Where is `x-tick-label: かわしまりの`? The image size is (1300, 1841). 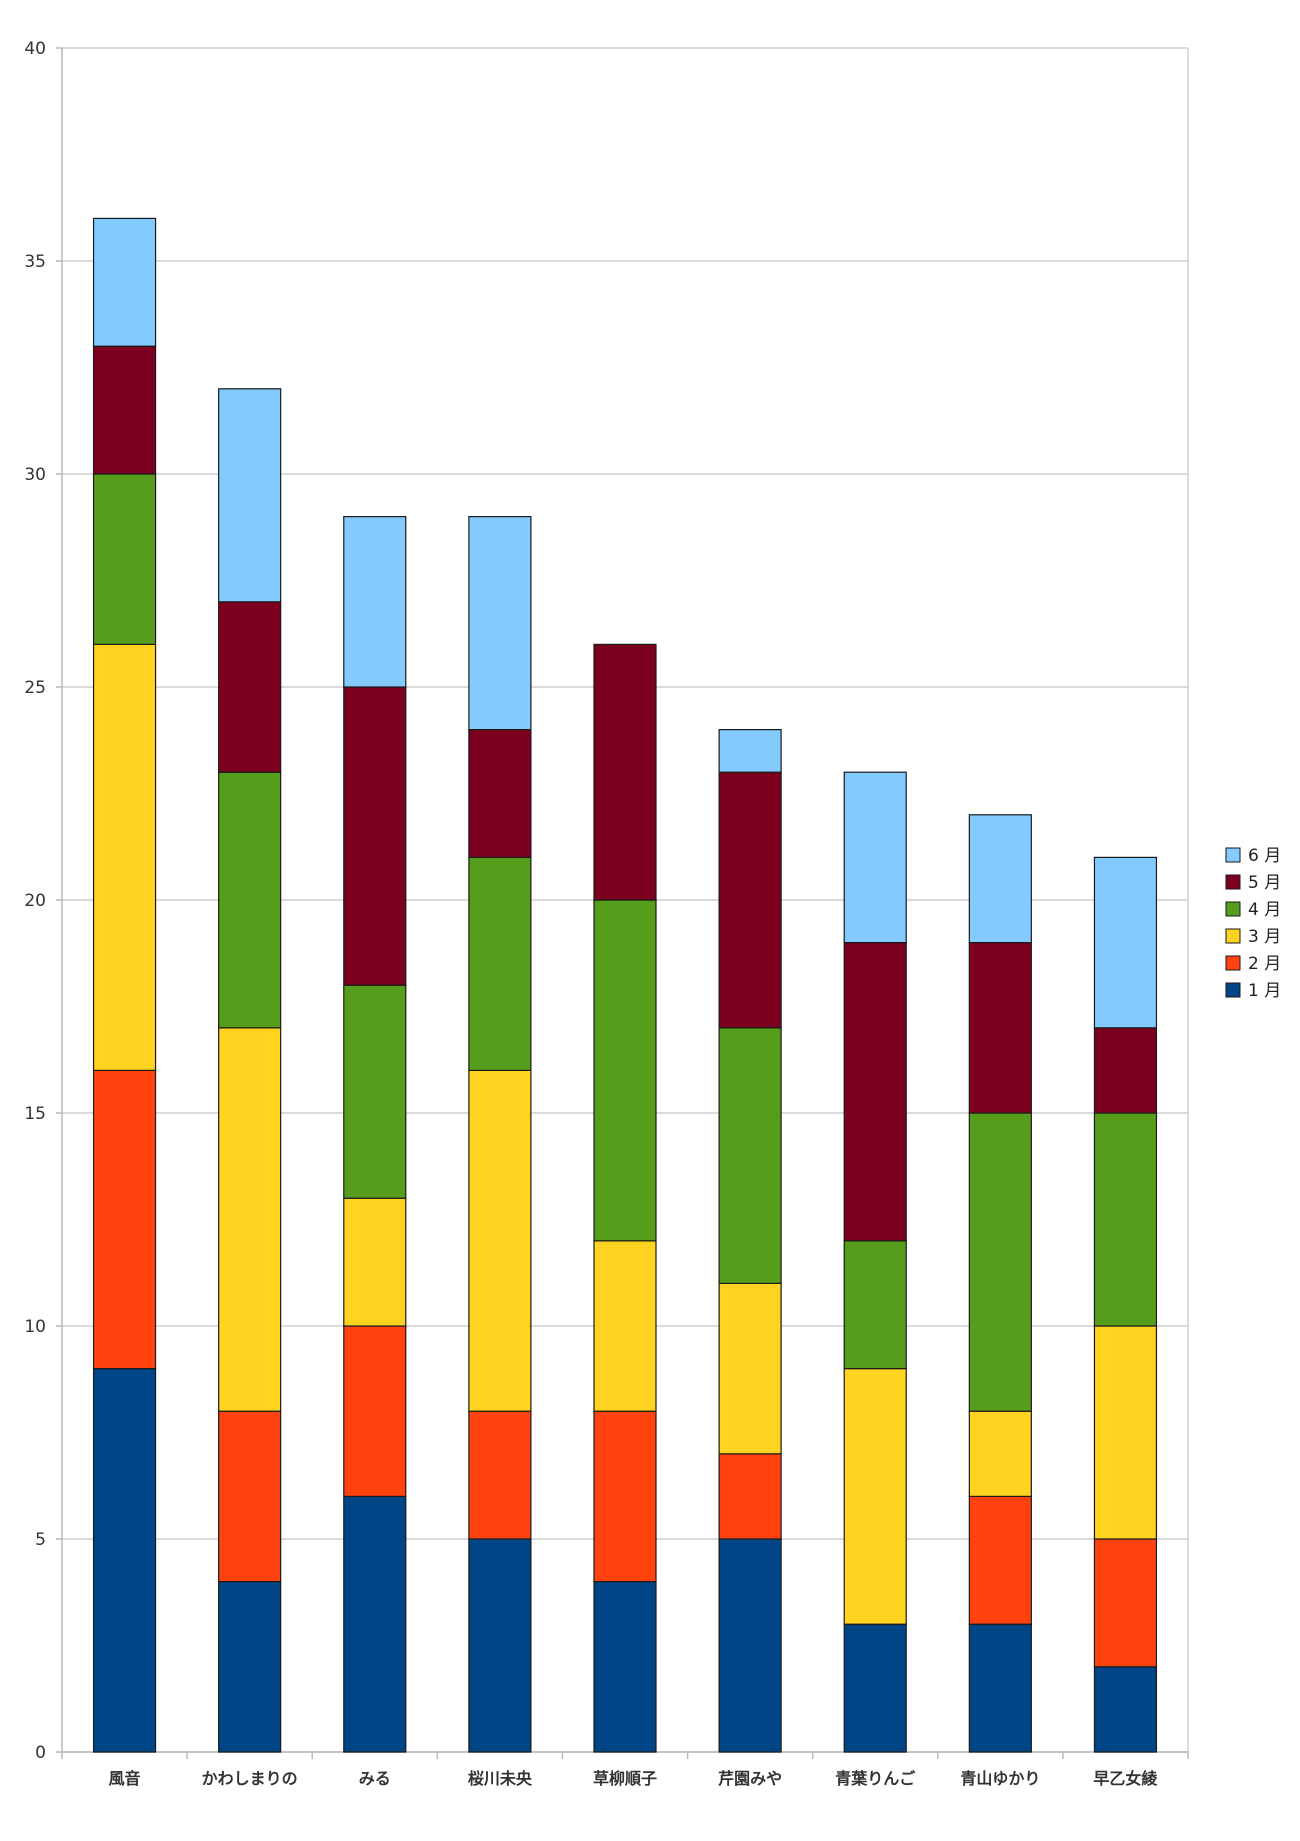
x-tick-label: かわしまりの is located at coordinates (250, 1778).